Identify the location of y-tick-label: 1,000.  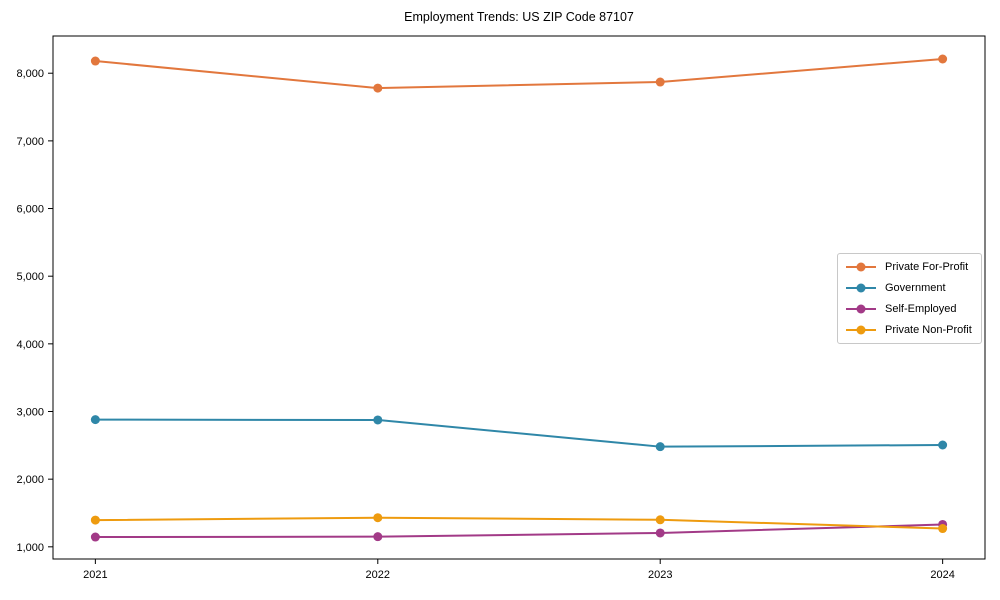
(30, 548).